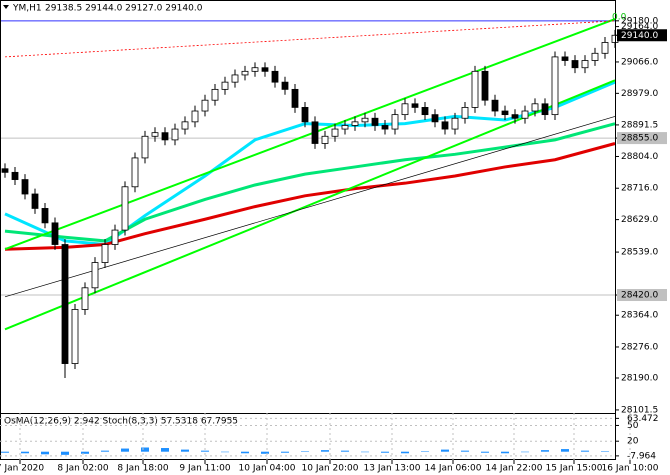 This screenshot has width=670, height=475. I want to click on y-tick-label: 29140.0, so click(639, 36).